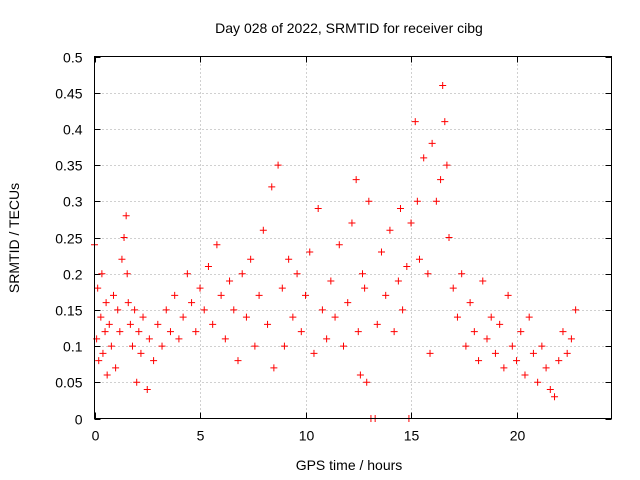 The image size is (640, 480). What do you see at coordinates (68, 94) in the screenshot?
I see `y-tick-label: 0.45` at bounding box center [68, 94].